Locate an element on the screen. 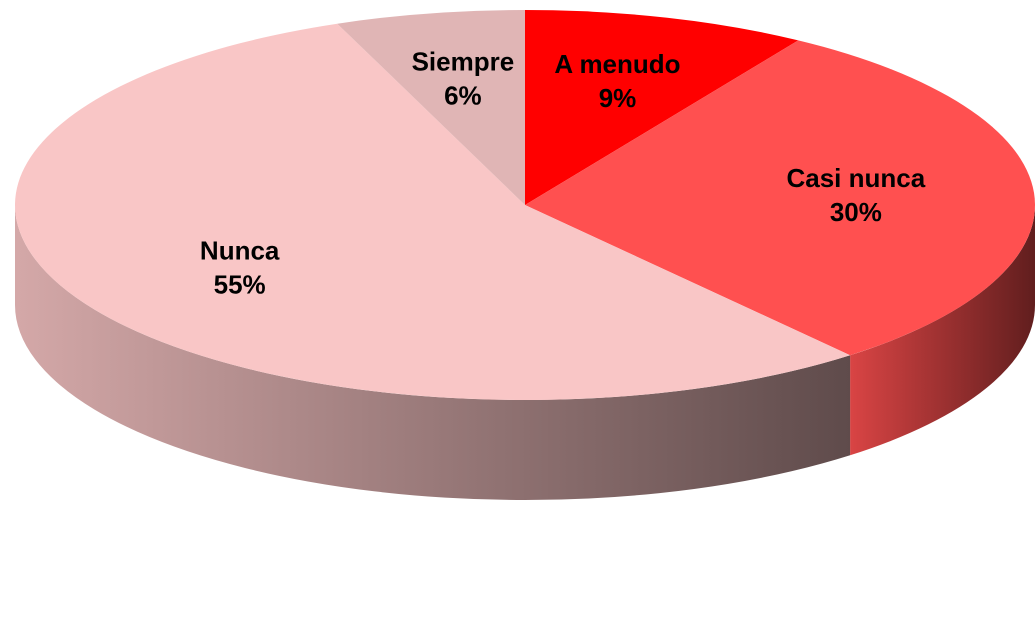 This screenshot has height=620, width=1035. slice-label: Siempre is located at coordinates (463, 61).